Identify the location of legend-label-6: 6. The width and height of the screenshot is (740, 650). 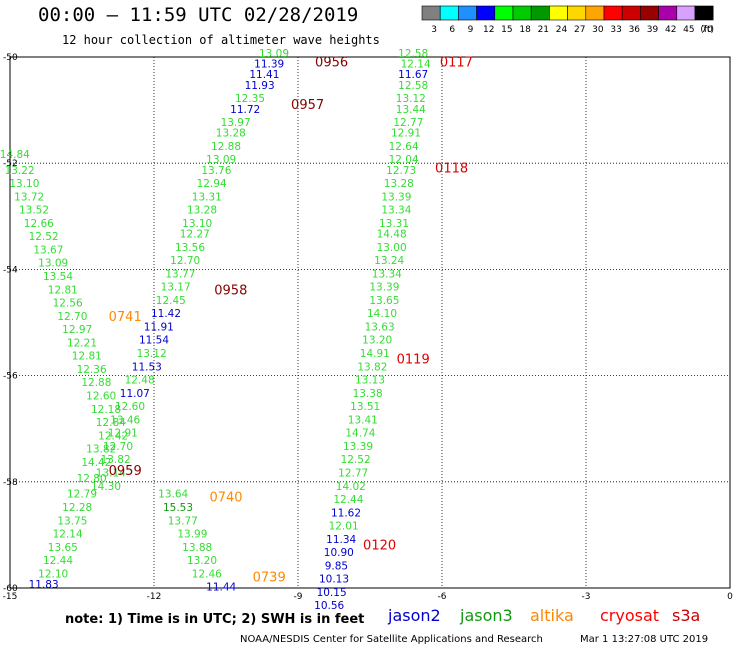
(452, 30).